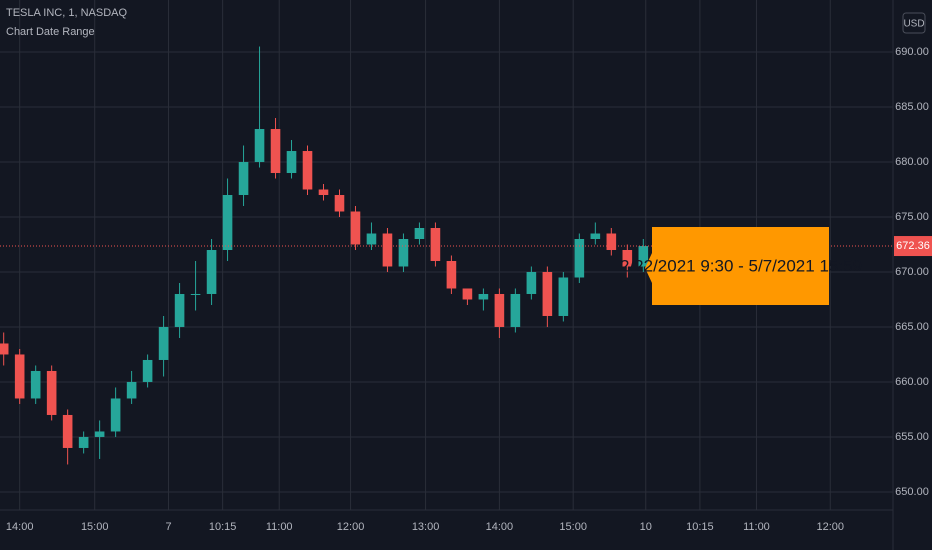 The width and height of the screenshot is (932, 550). Describe the element at coordinates (646, 527) in the screenshot. I see `x-tick-label: 10` at that location.